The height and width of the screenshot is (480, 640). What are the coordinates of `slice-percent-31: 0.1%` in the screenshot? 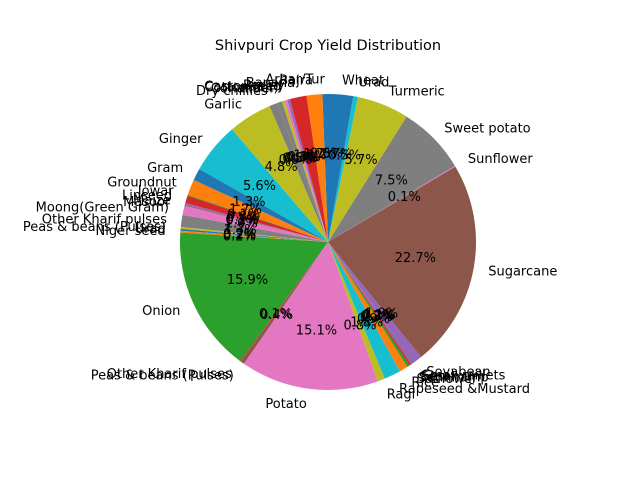 It's located at (379, 315).